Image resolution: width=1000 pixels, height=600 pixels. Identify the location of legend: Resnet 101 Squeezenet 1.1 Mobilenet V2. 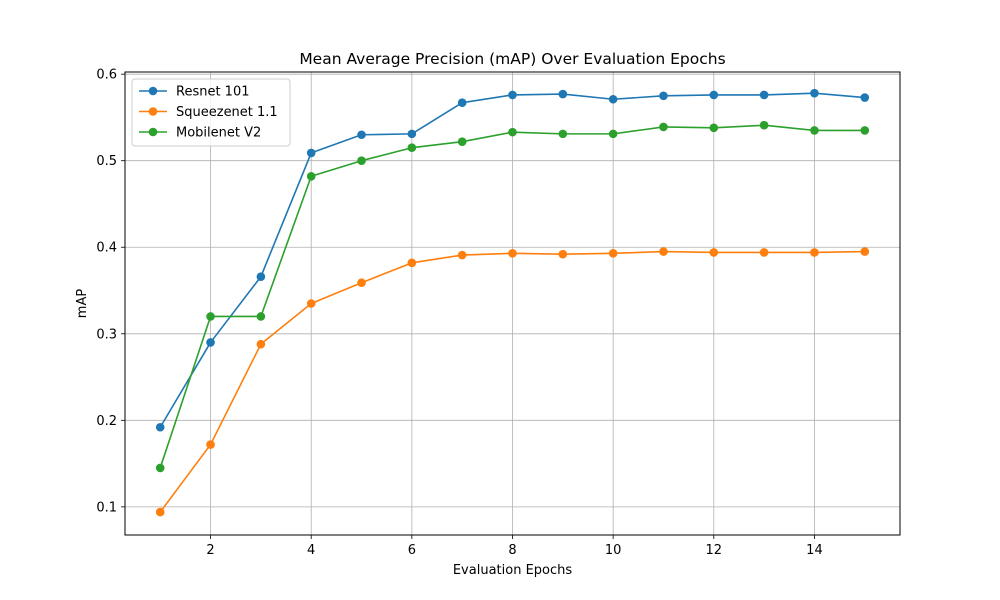
(211, 112).